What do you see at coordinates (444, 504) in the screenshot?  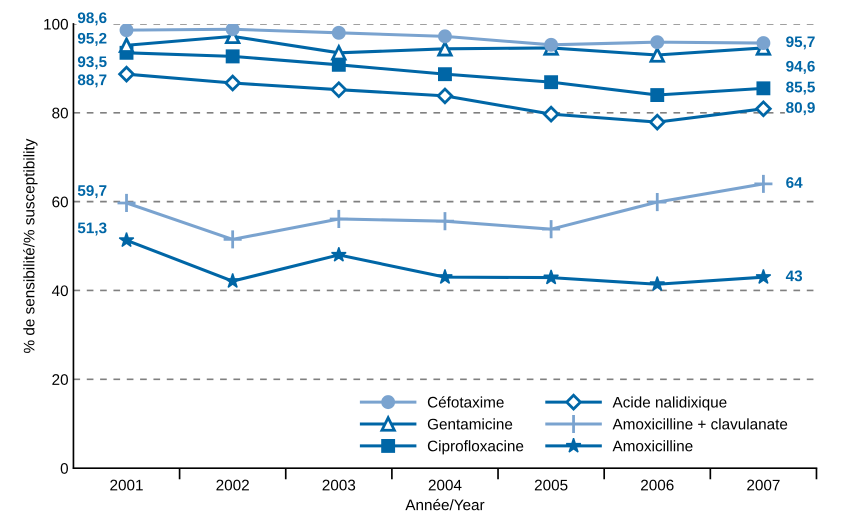 I see `x-axis-title: Année/Year` at bounding box center [444, 504].